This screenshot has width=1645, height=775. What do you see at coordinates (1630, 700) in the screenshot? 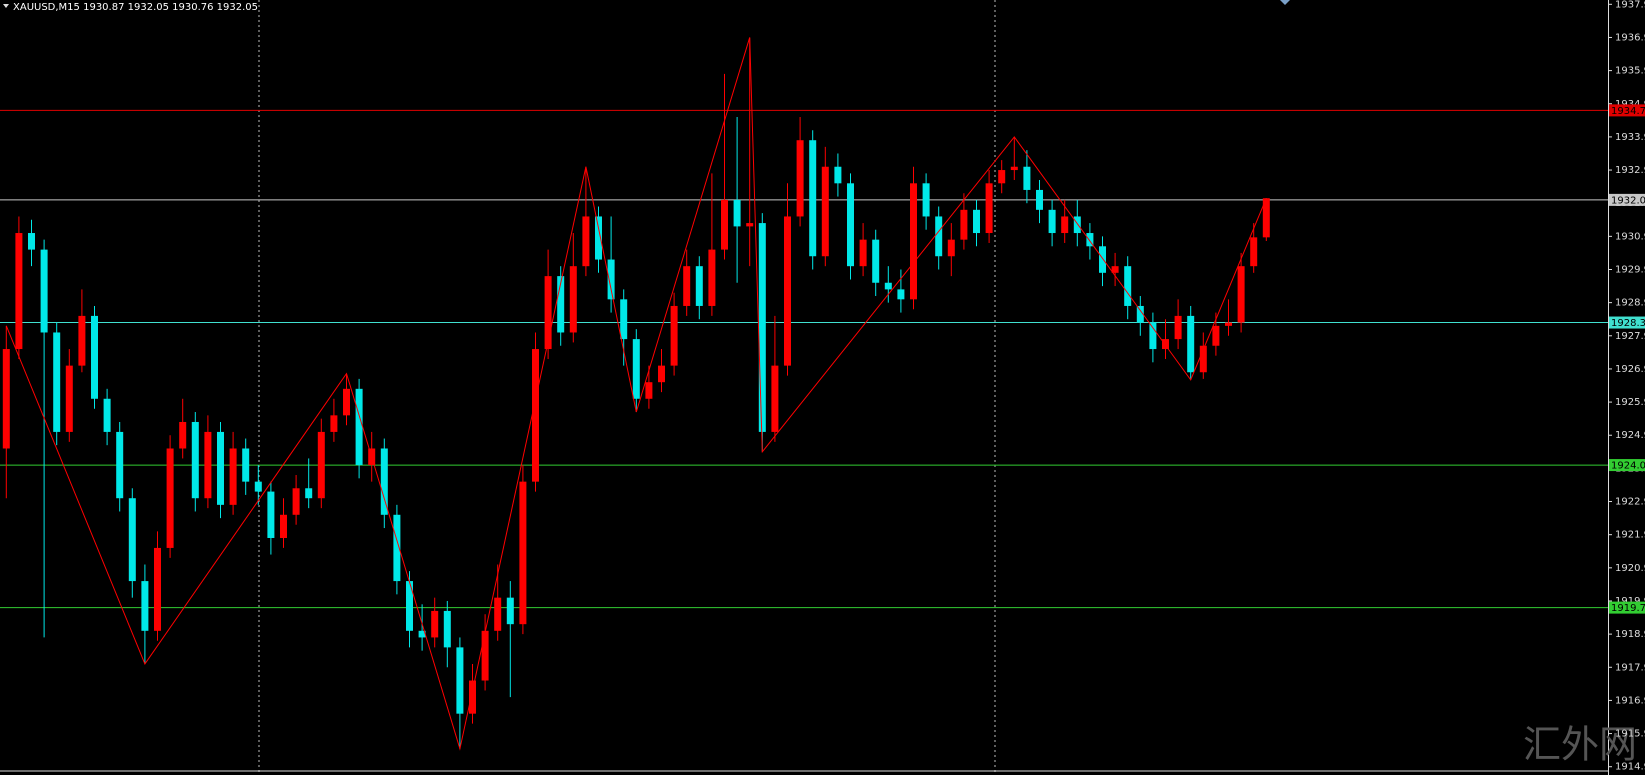
I see `y-tick-label: 1916.9` at bounding box center [1630, 700].